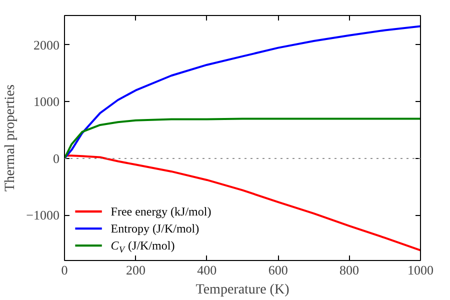  What do you see at coordinates (47, 44) in the screenshot?
I see `y-tick-label: 2000` at bounding box center [47, 44].